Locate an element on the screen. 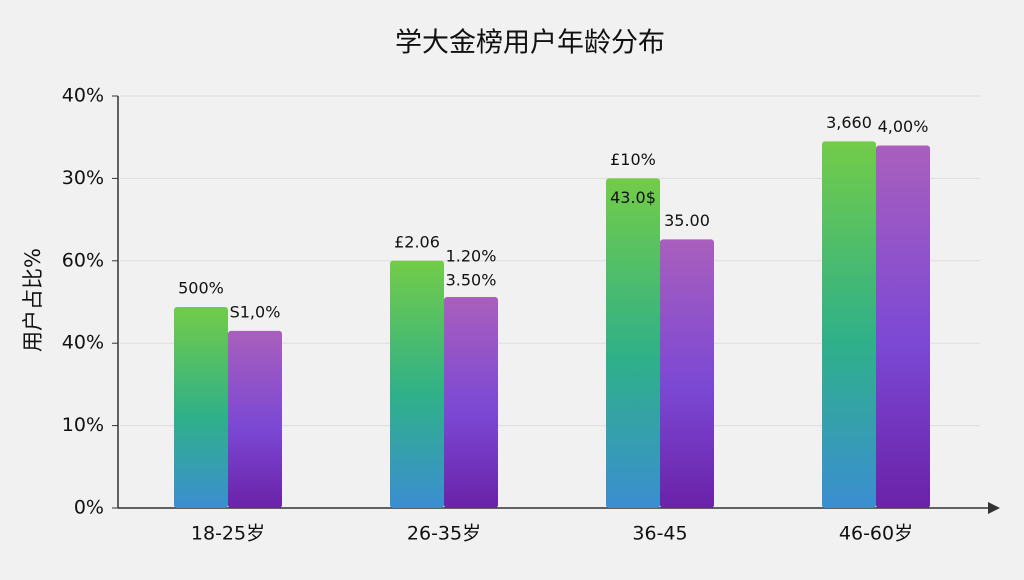 The height and width of the screenshot is (580, 1024). annotation: 43.0$ is located at coordinates (633, 197).